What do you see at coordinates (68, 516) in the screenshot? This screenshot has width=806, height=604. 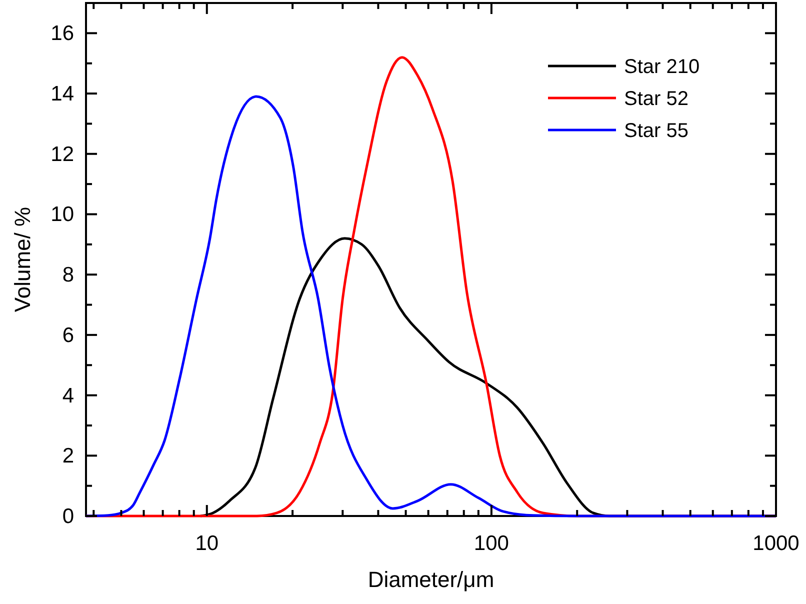 I see `y-tick-label: 0` at bounding box center [68, 516].